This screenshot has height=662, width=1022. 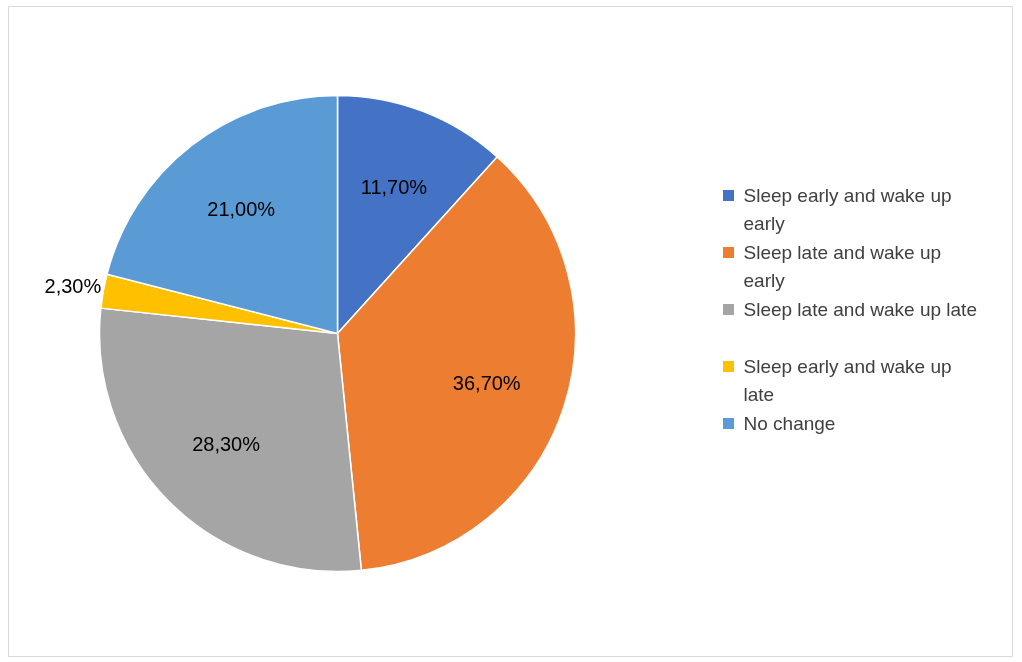 I want to click on data-label: 21,00%, so click(x=241, y=209).